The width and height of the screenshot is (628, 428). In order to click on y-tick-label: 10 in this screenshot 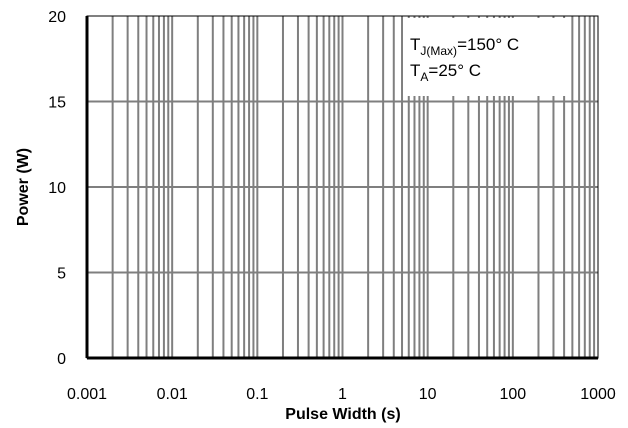, I will do `click(57, 188)`.